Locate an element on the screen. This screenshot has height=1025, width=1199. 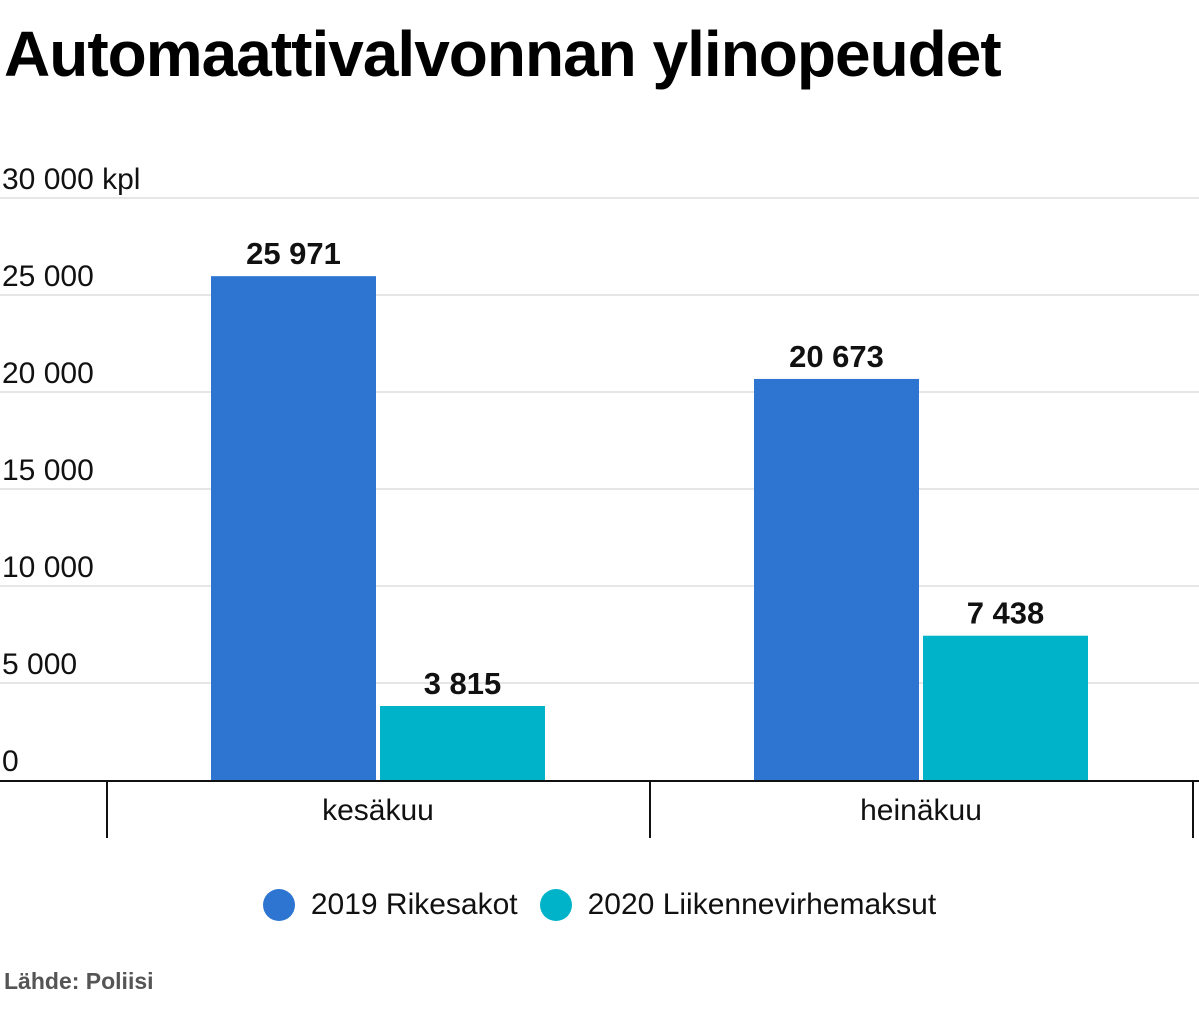
x-category-label: kesäkuu is located at coordinates (378, 810).